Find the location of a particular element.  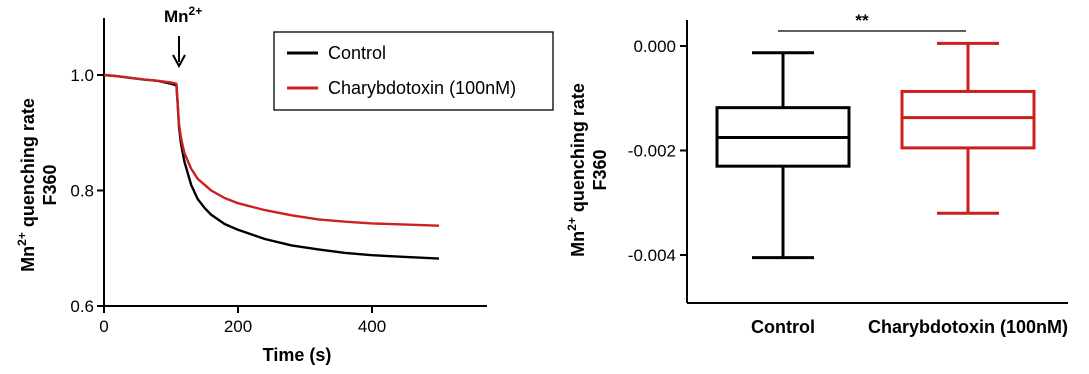

annotation-base: Mn is located at coordinates (176, 16).